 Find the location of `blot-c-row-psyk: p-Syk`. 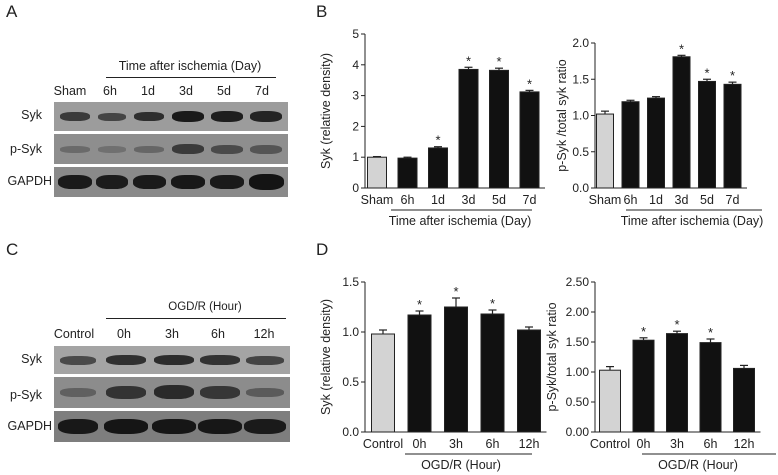

blot-c-row-psyk: p-Syk is located at coordinates (26, 395).